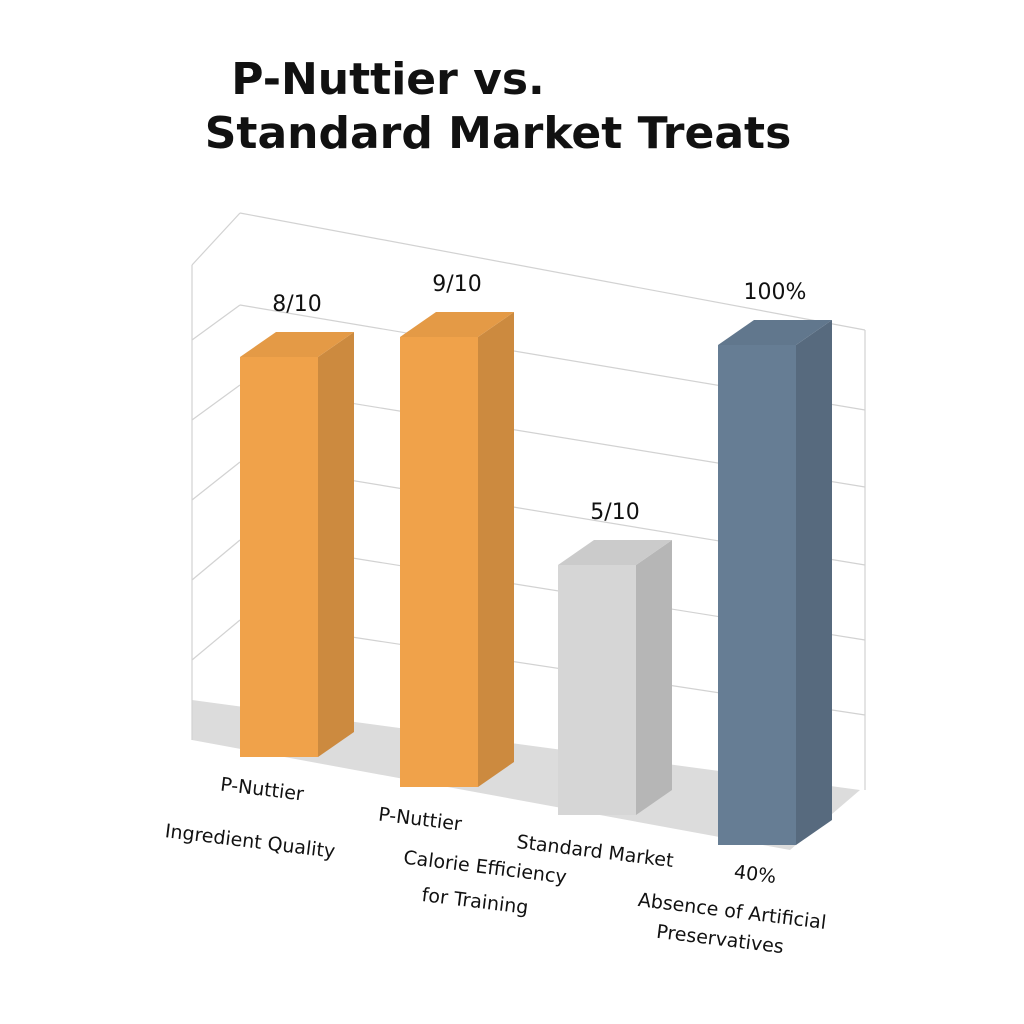 This screenshot has width=1024, height=1024. Describe the element at coordinates (296, 304) in the screenshot. I see `value-label: 8/10` at that location.